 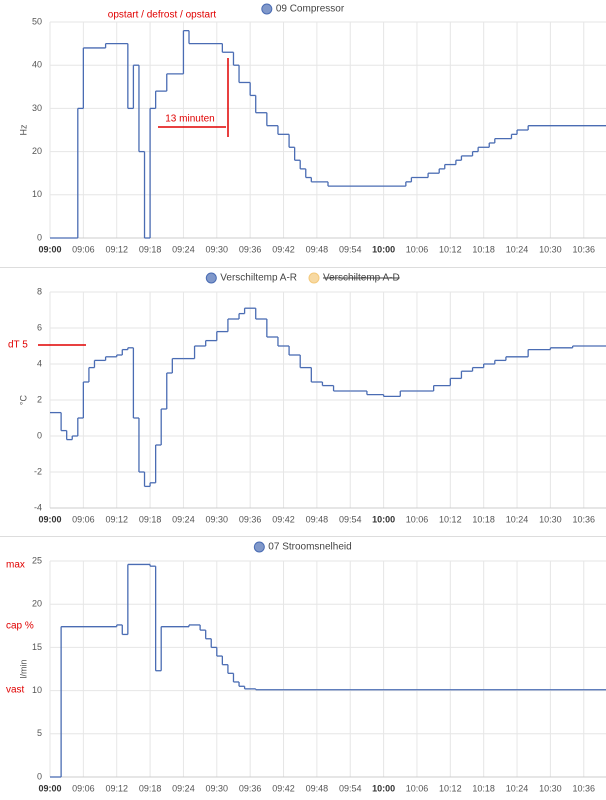 I want to click on y-tick-label: 5, so click(x=39, y=733).